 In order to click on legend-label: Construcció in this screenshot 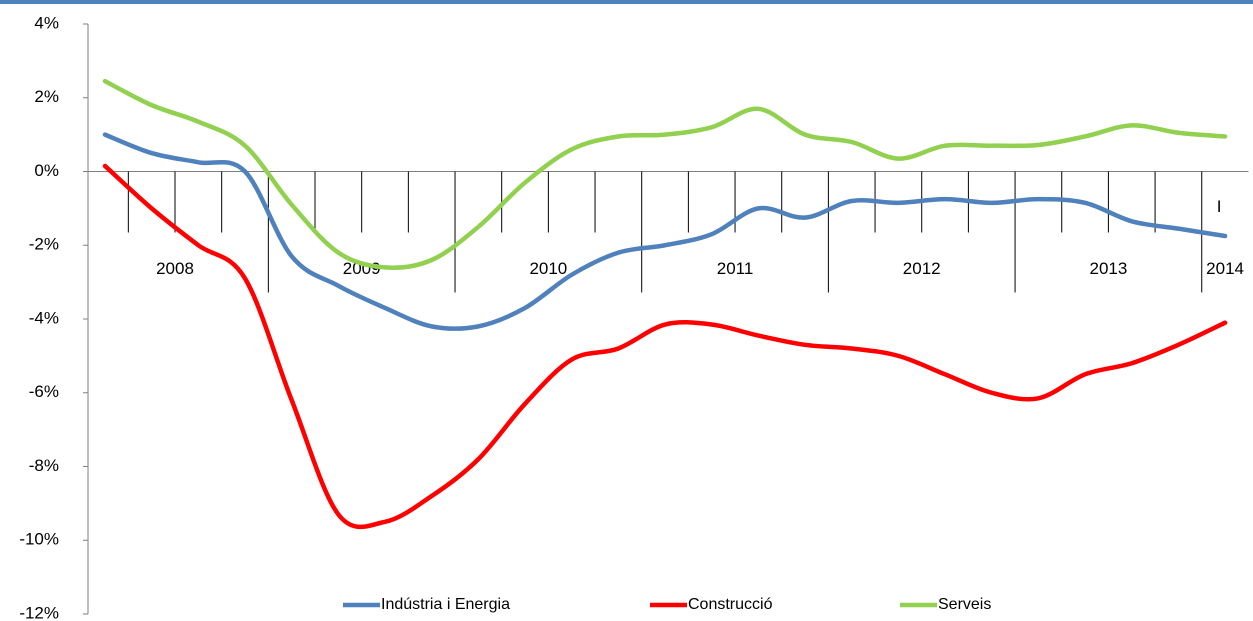, I will do `click(730, 604)`.